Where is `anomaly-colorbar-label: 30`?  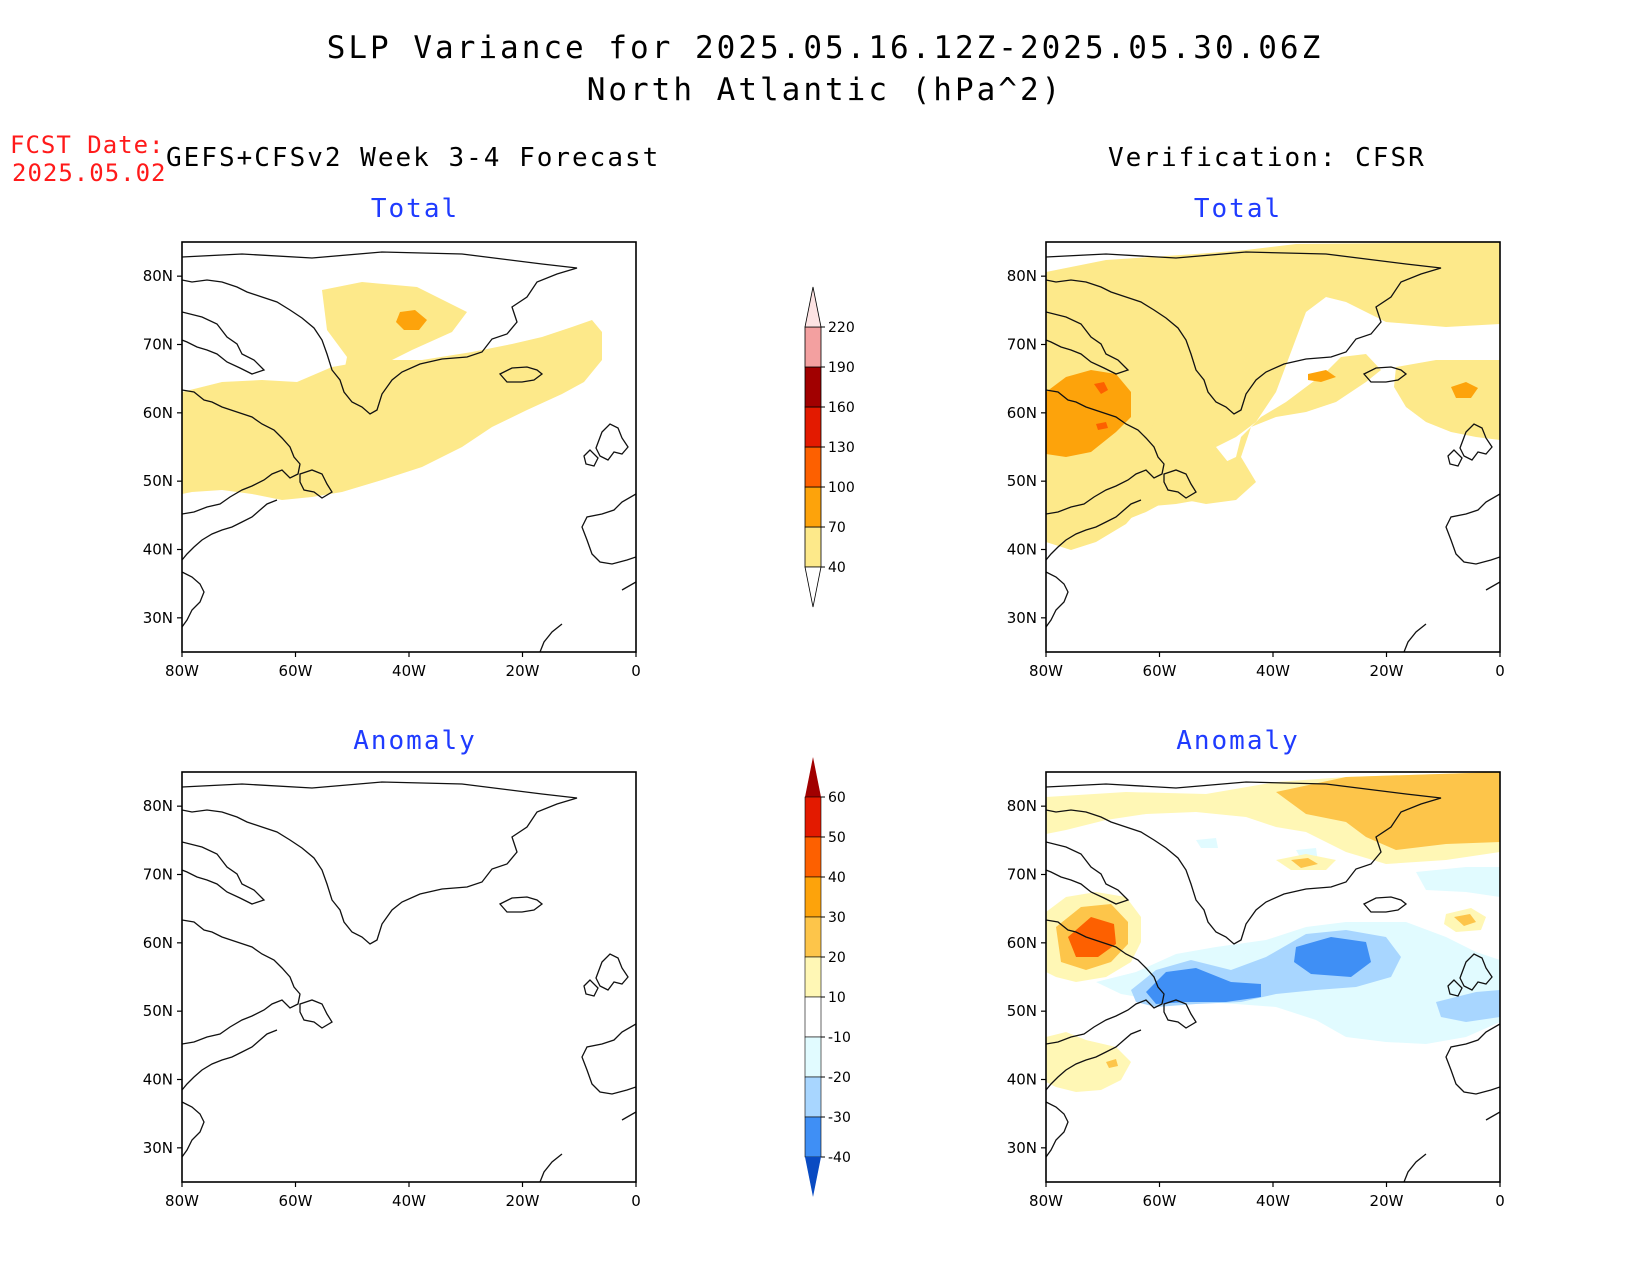
anomaly-colorbar-label: 30 is located at coordinates (837, 918).